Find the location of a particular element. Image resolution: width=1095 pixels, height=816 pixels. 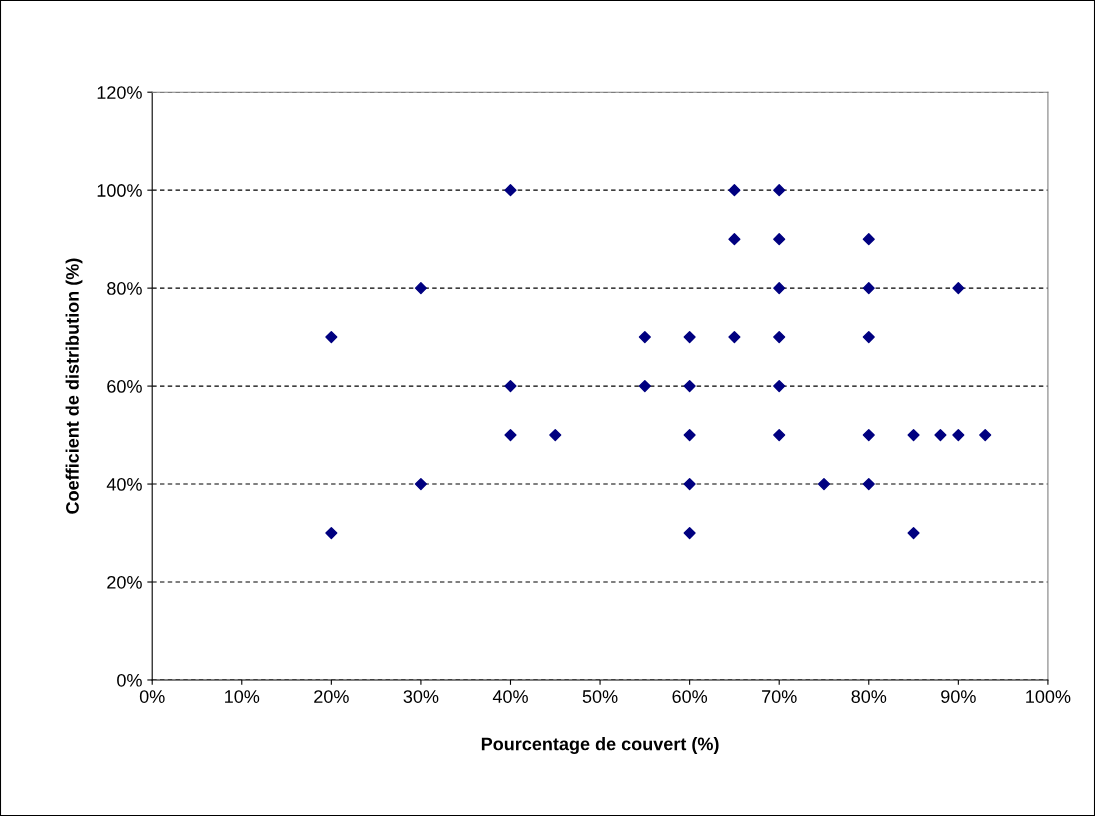

x-tick-label: 60% is located at coordinates (690, 696).